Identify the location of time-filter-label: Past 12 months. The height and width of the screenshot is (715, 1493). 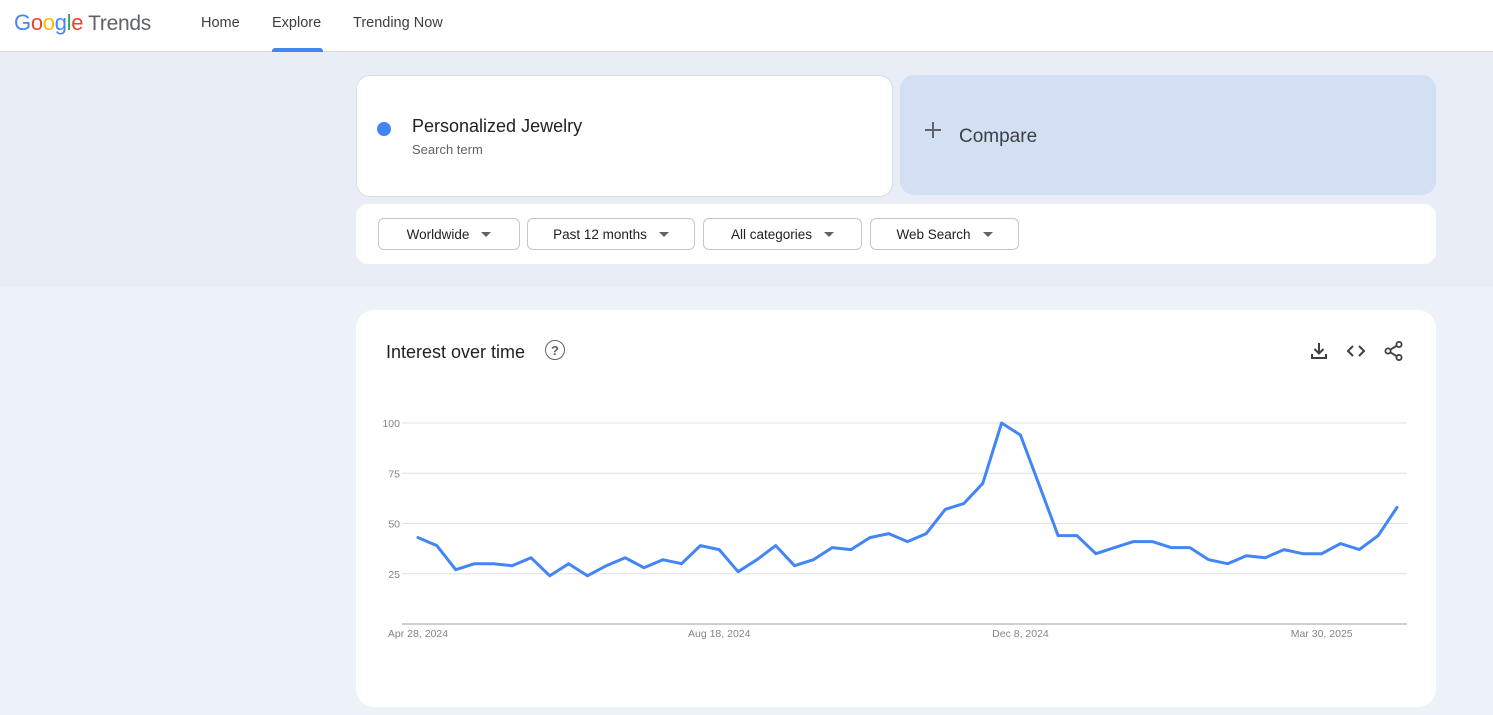
(600, 234).